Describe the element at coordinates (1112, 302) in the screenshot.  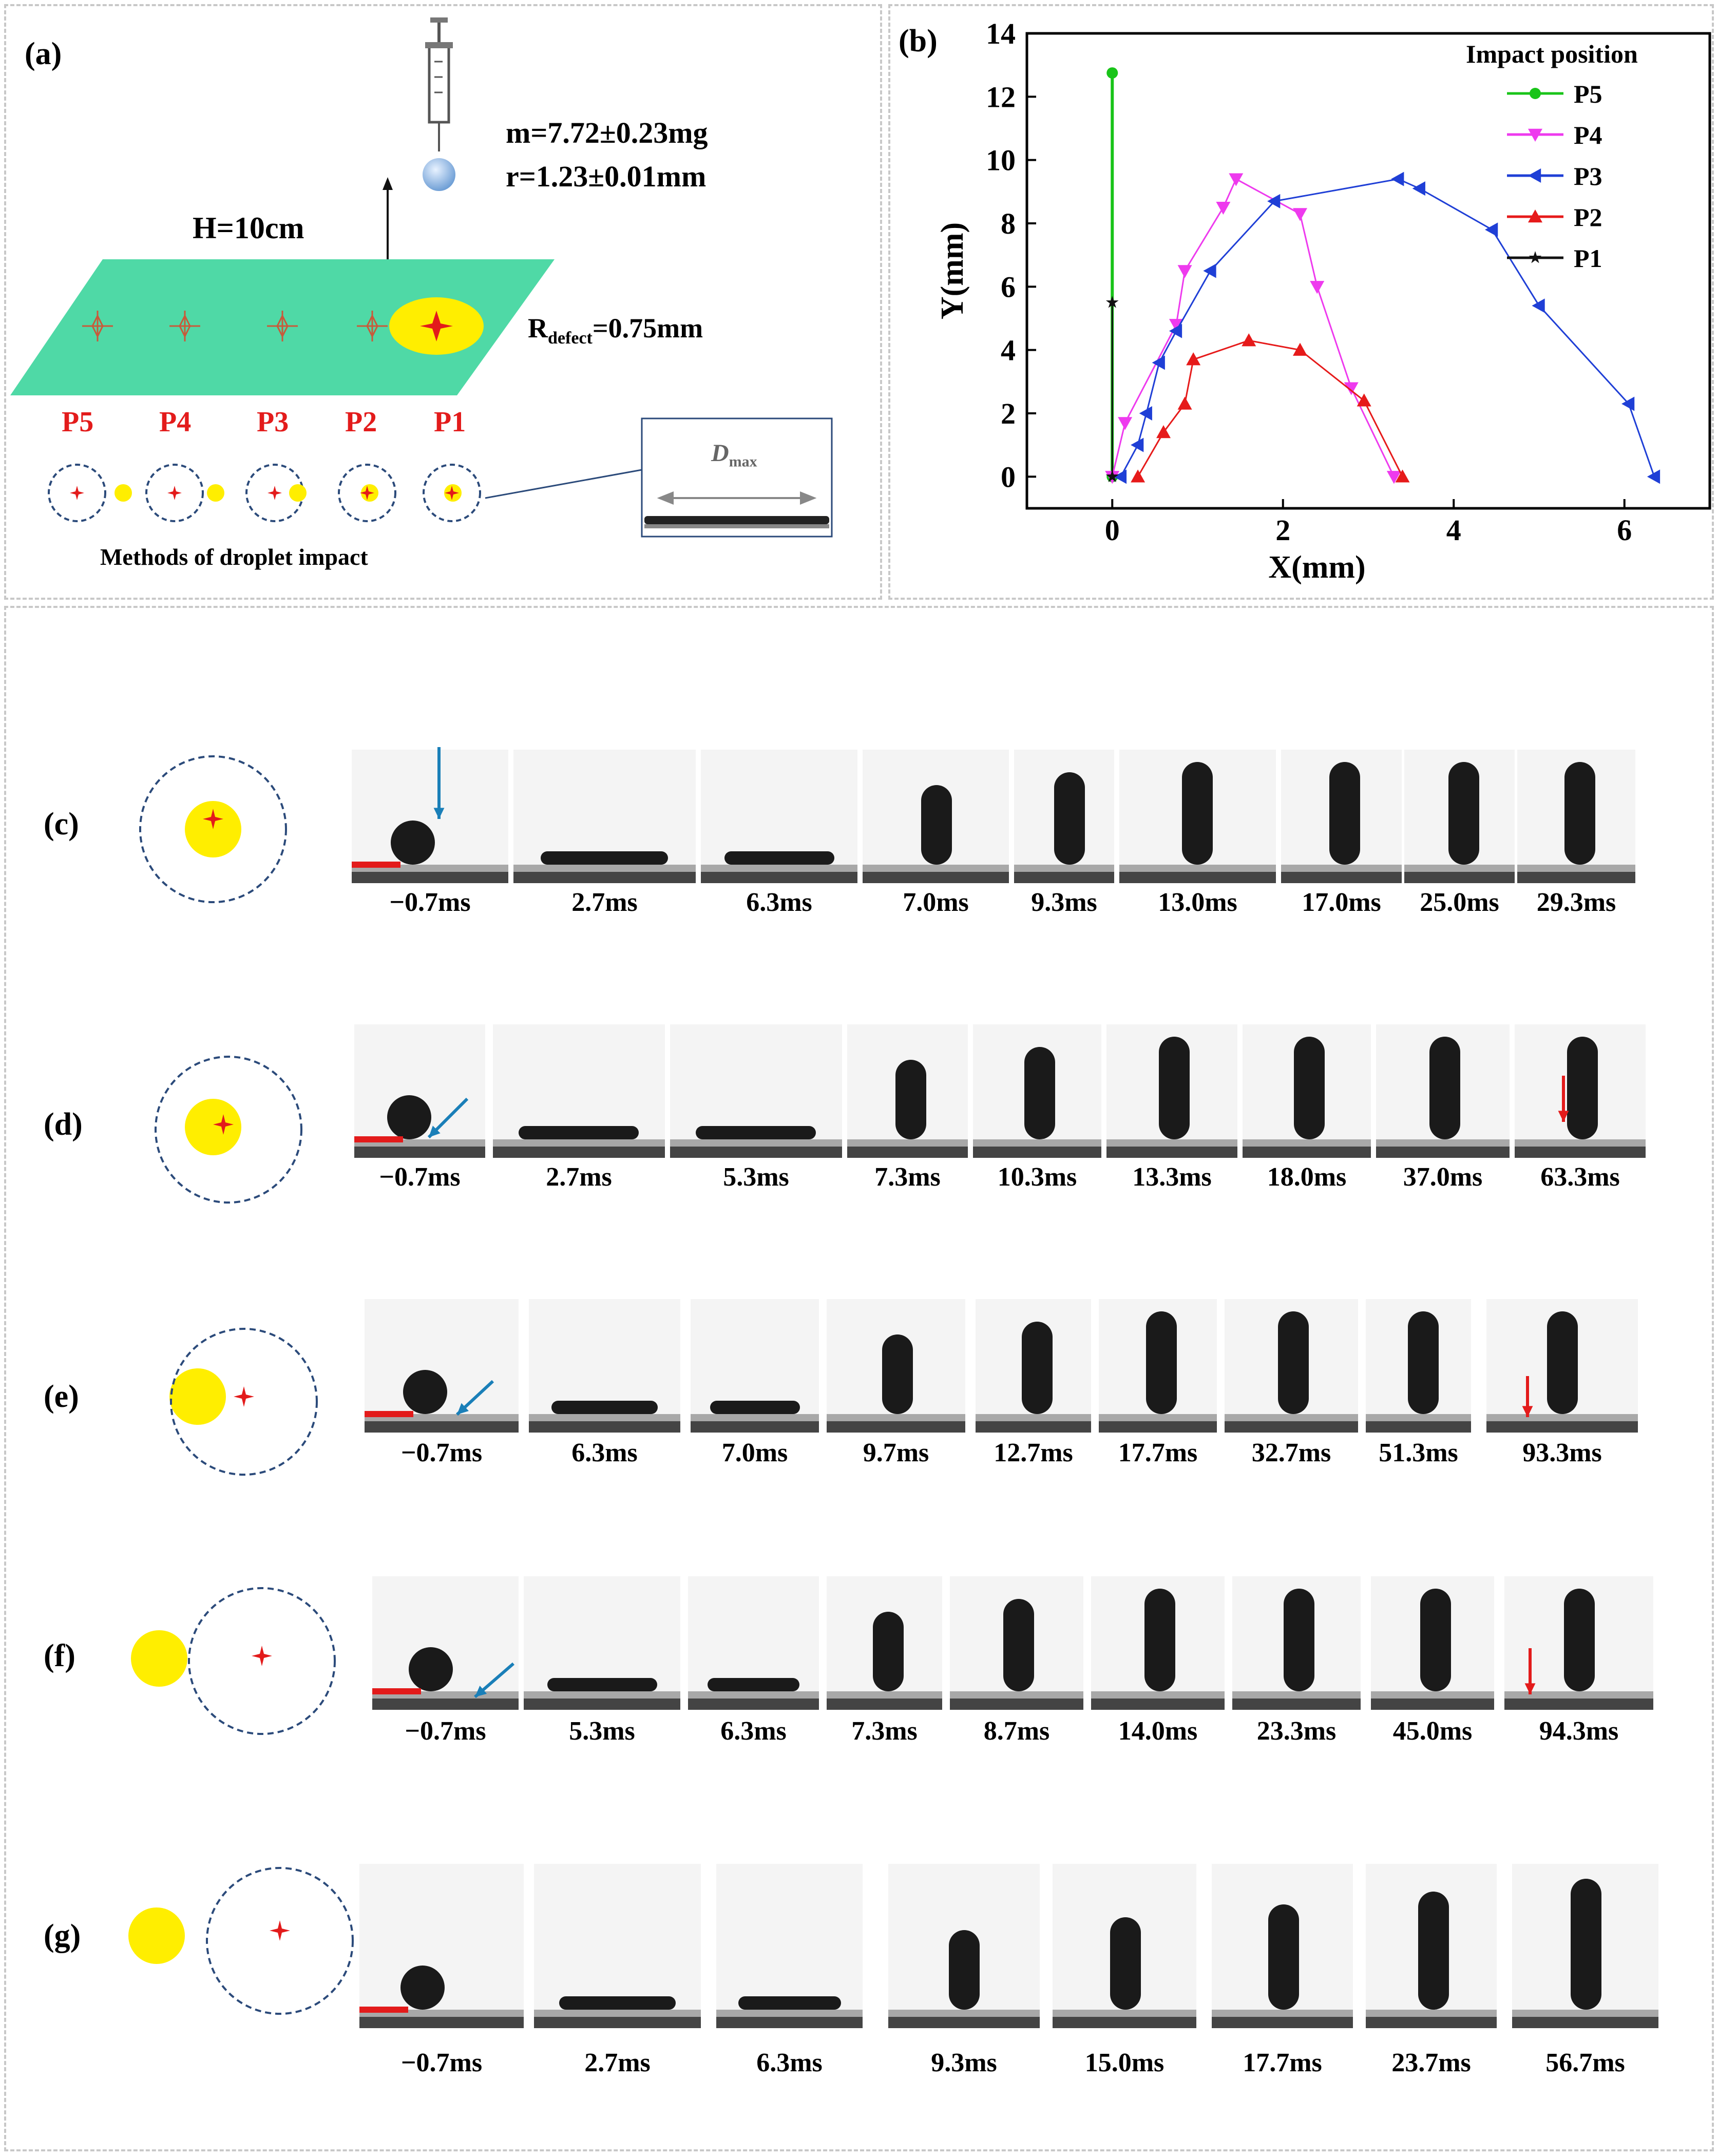
I see `data-point-p1` at that location.